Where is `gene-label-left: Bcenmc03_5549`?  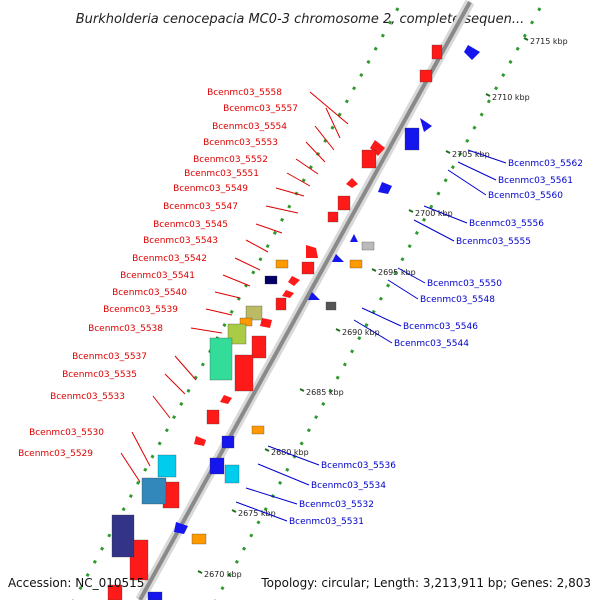 gene-label-left: Bcenmc03_5549 is located at coordinates (210, 189).